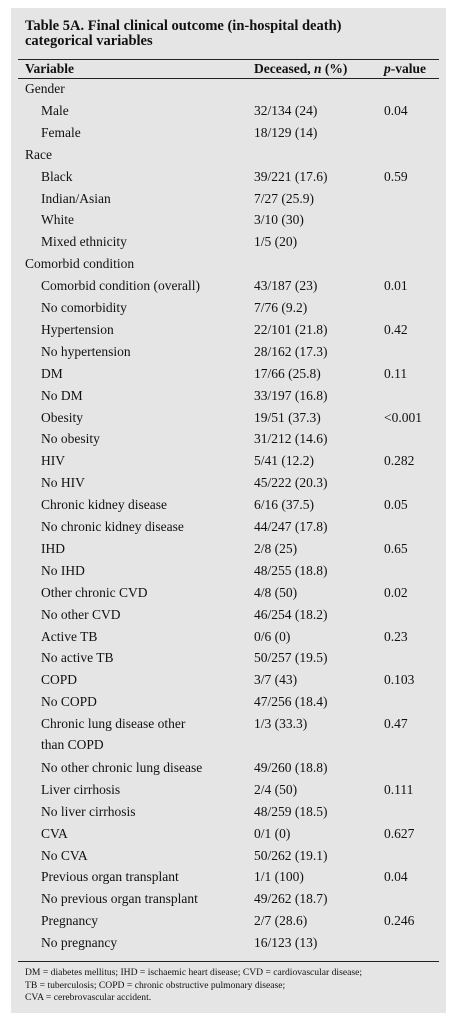  I want to click on p-value-cell: 0.627, so click(399, 833).